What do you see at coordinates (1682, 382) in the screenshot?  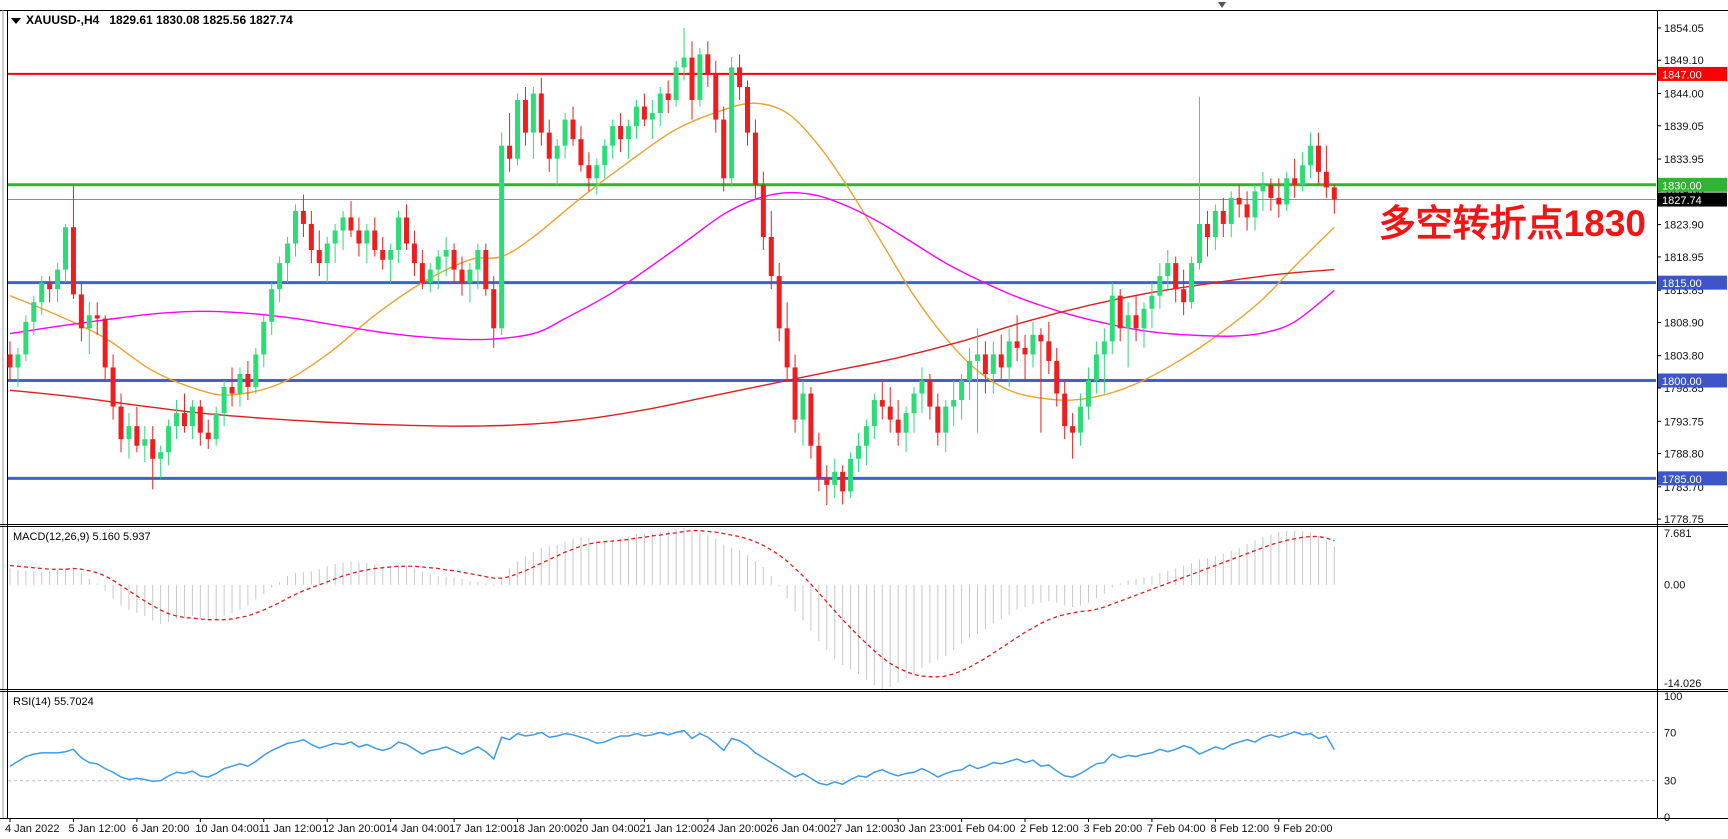 I see `price-badge-label: 1800.00` at bounding box center [1682, 382].